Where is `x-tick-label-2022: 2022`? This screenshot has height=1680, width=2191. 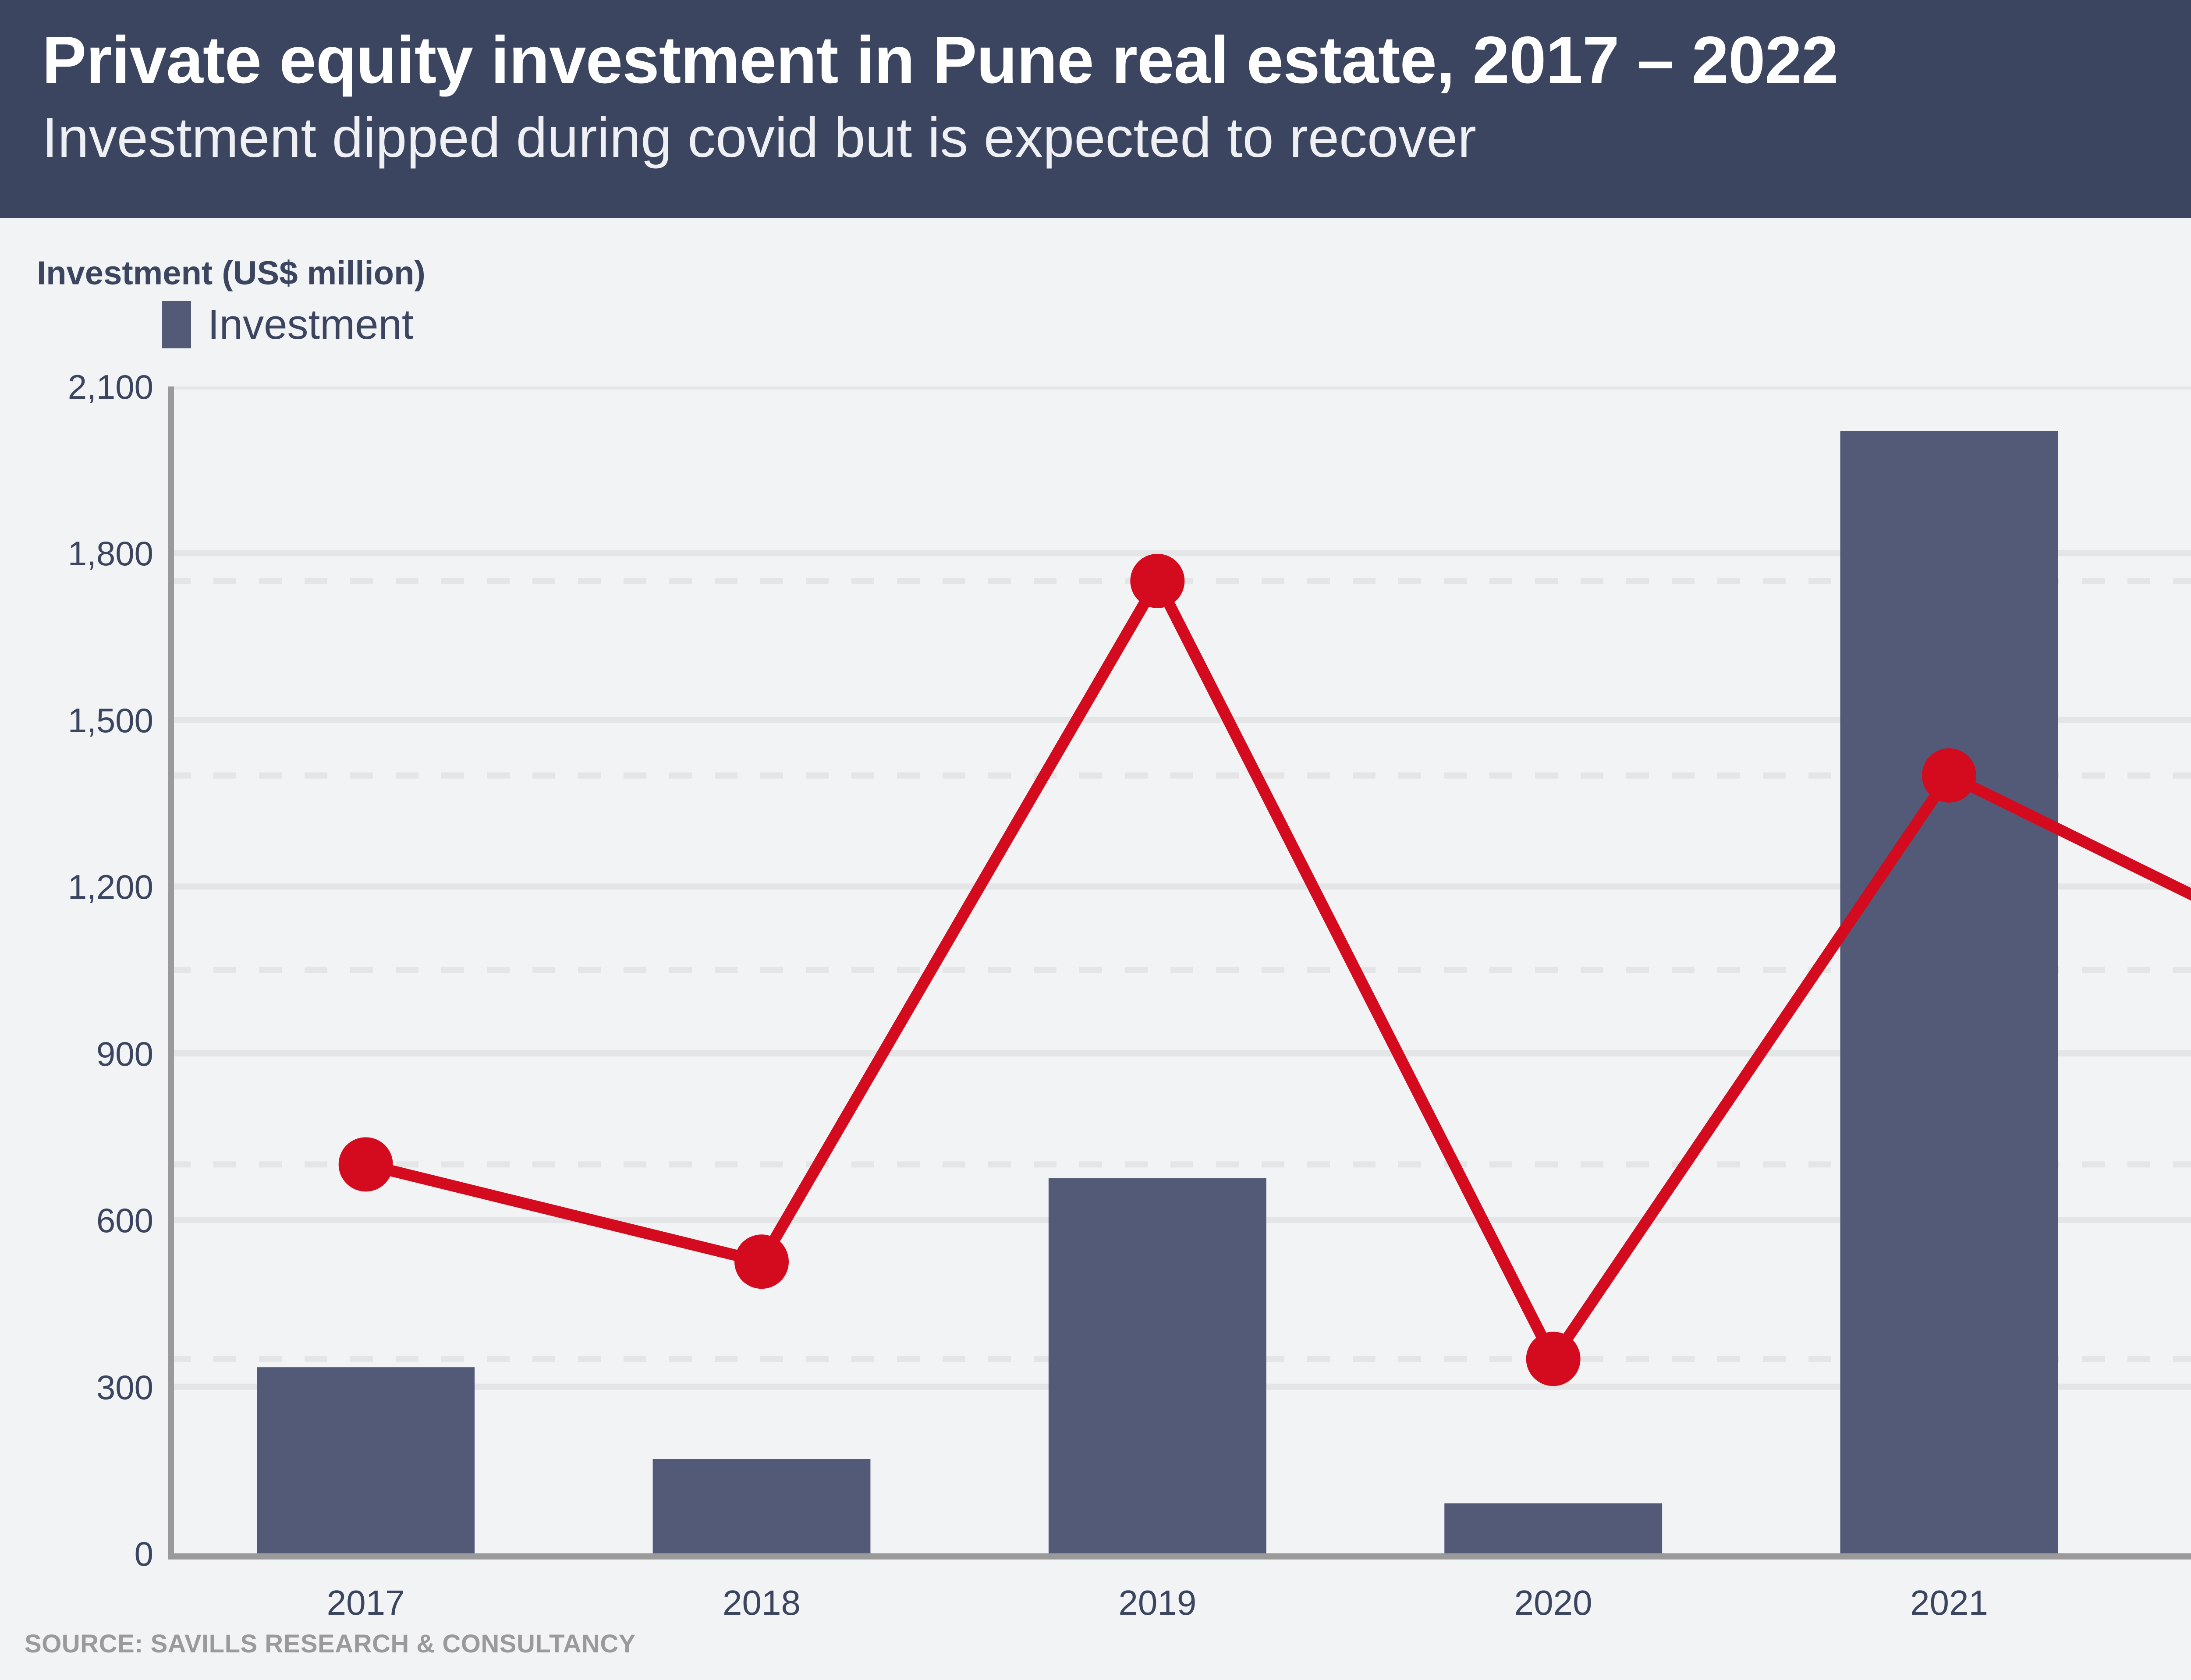
x-tick-label-2022: 2022 is located at coordinates (2169, 1603).